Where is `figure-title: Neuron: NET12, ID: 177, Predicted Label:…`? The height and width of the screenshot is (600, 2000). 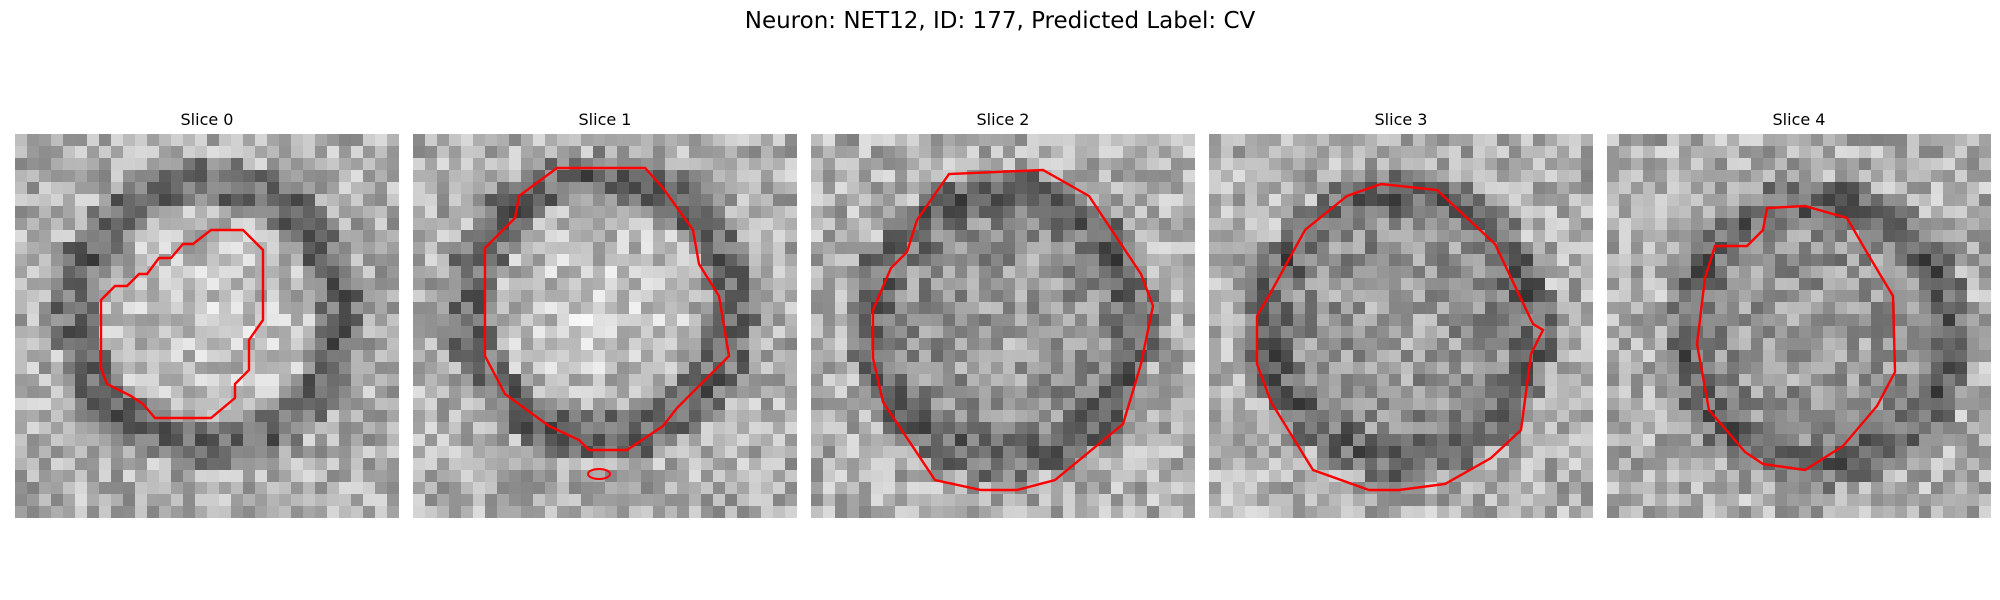
figure-title: Neuron: NET12, ID: 177, Predicted Label:… is located at coordinates (1000, 21).